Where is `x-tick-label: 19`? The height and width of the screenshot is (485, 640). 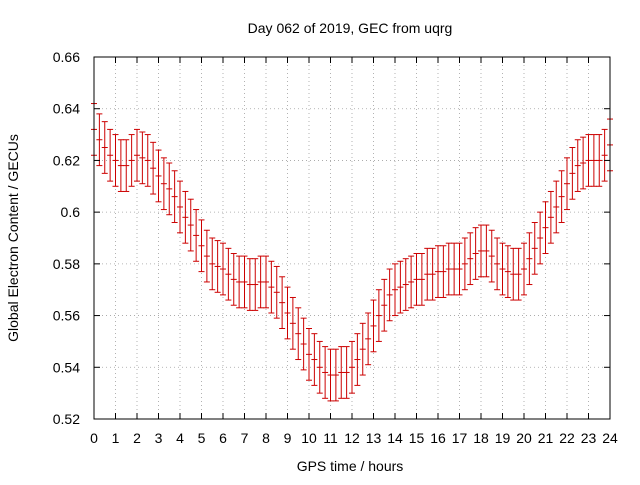 x-tick-label: 19 is located at coordinates (503, 438).